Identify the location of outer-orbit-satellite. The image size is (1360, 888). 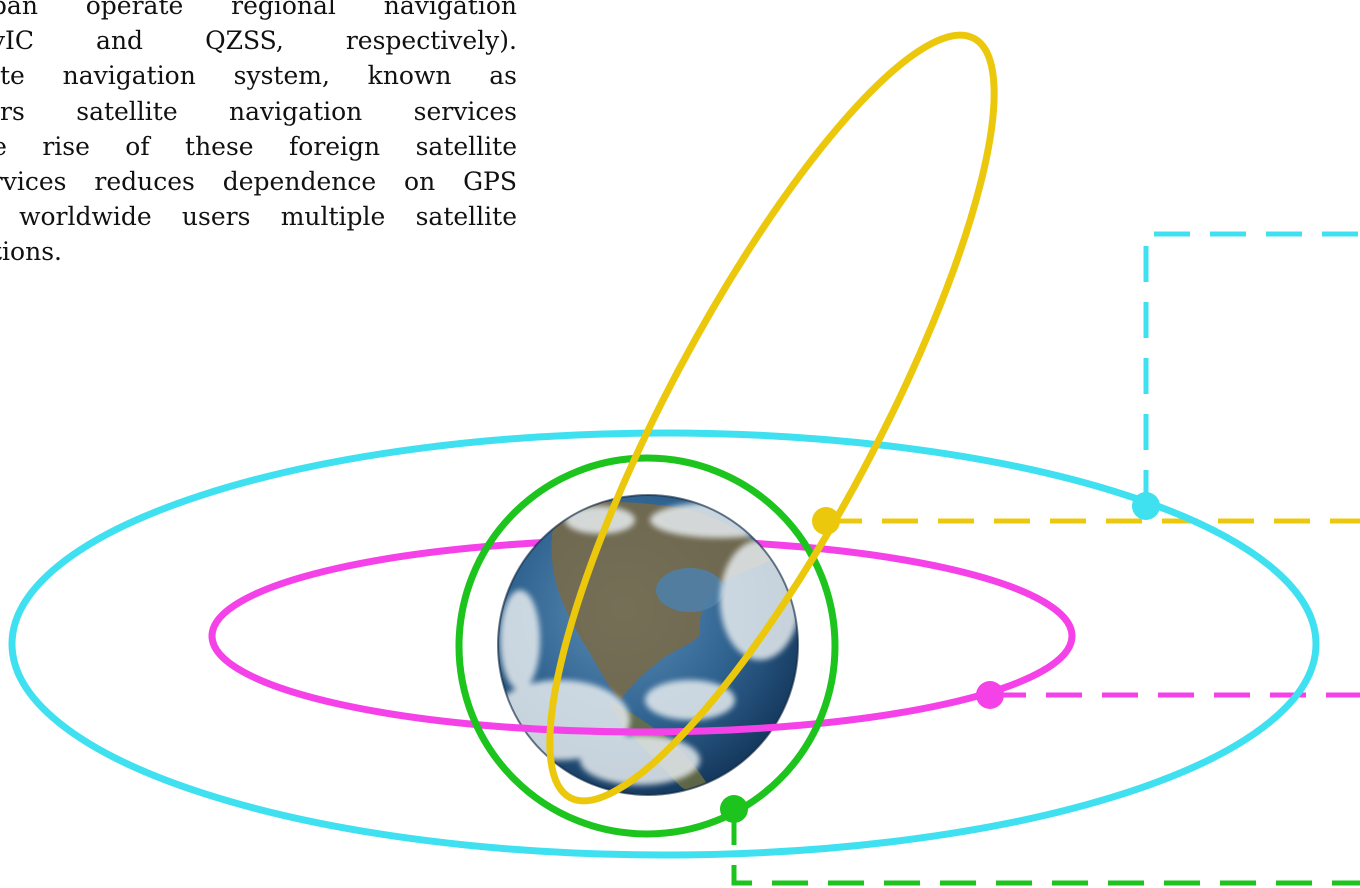
(1146, 506).